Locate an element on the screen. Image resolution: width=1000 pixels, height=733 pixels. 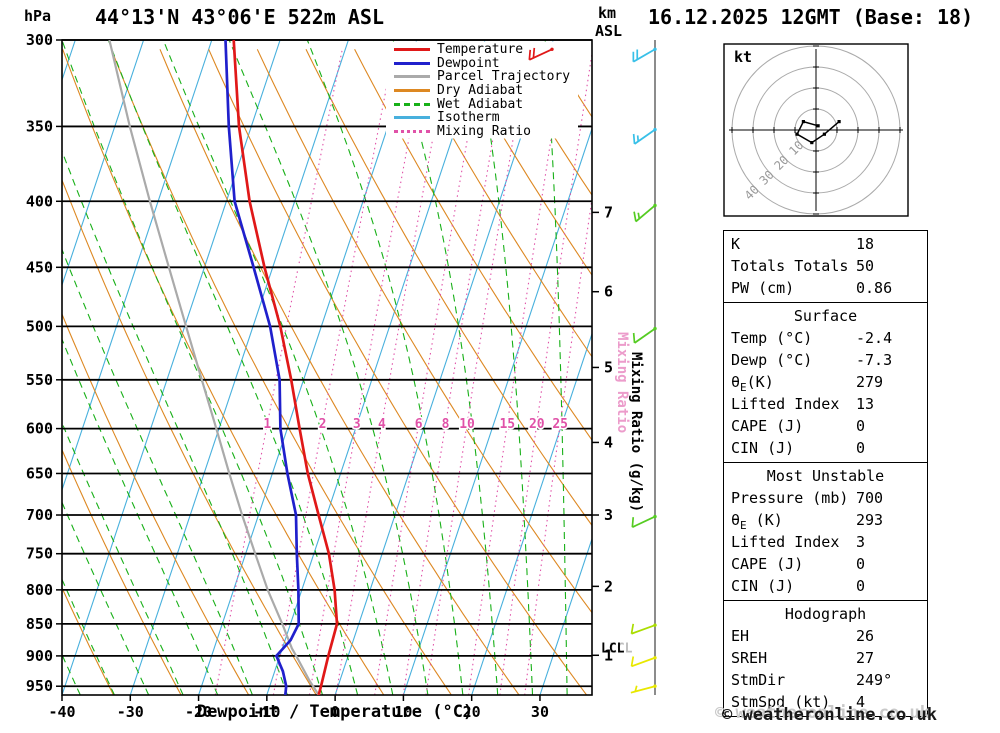
legend-swatch-dotted is located at coordinates (412, 131).